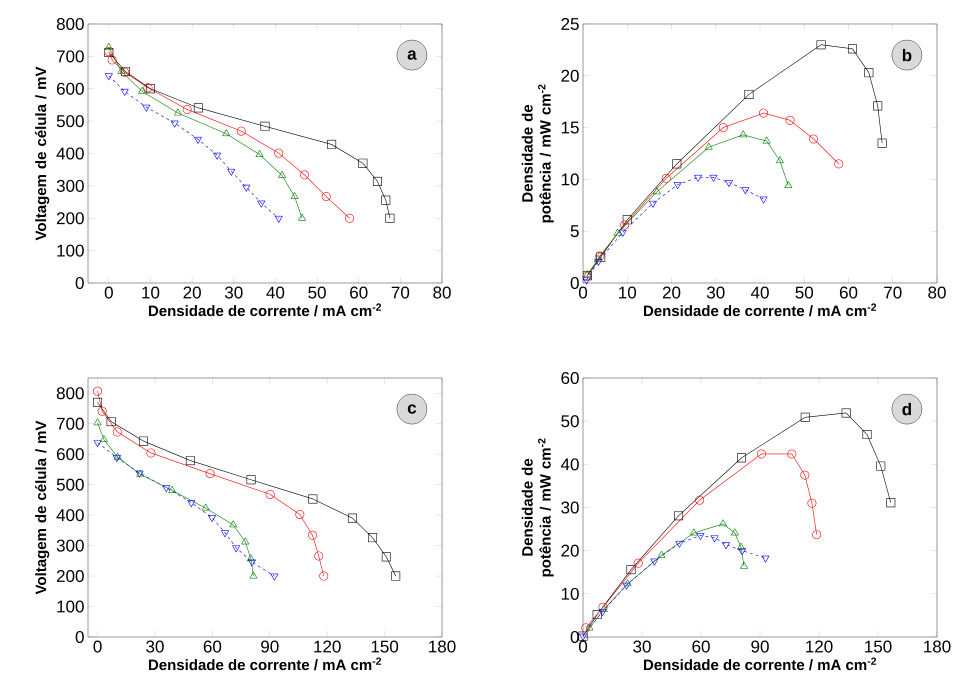  What do you see at coordinates (70, 186) in the screenshot?
I see `y-tick-label: 300` at bounding box center [70, 186].